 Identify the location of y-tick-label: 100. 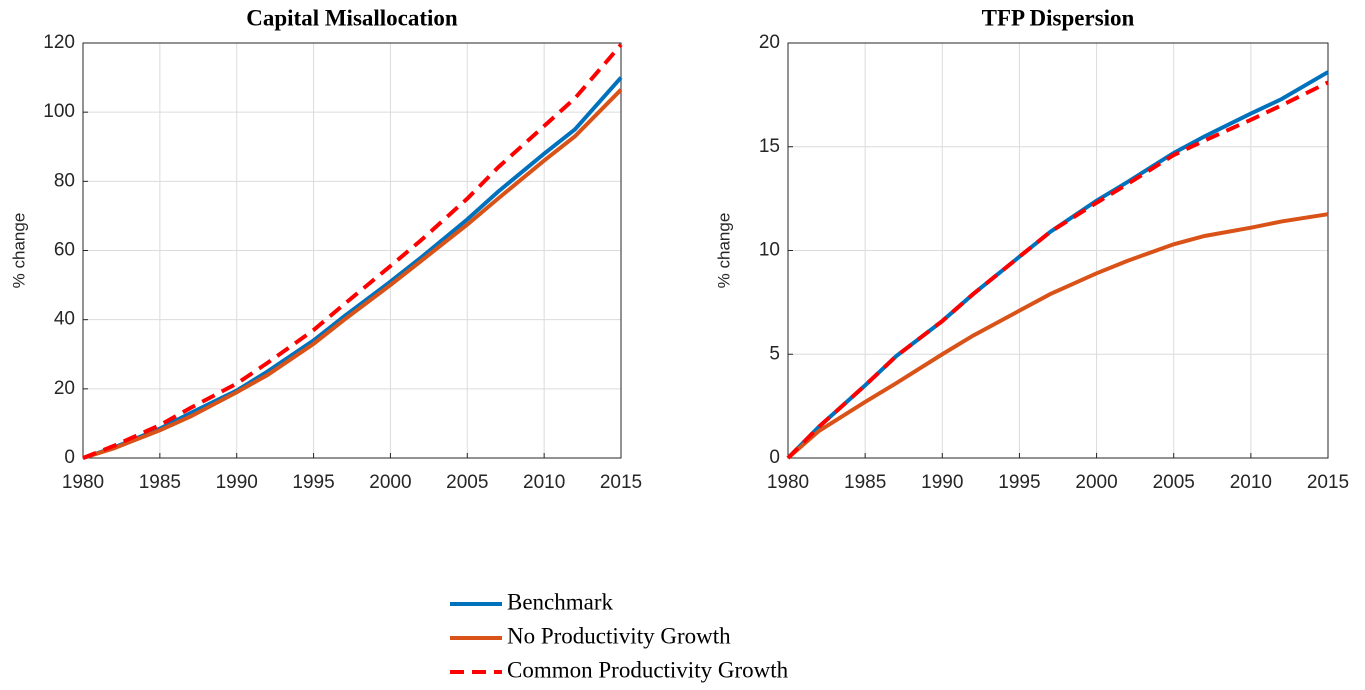
(59, 111).